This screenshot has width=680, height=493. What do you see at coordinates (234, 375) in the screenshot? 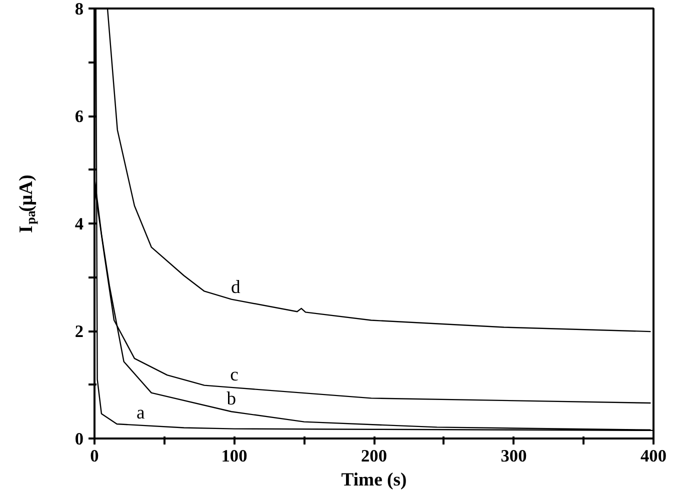
I see `series-label: c` at bounding box center [234, 375].